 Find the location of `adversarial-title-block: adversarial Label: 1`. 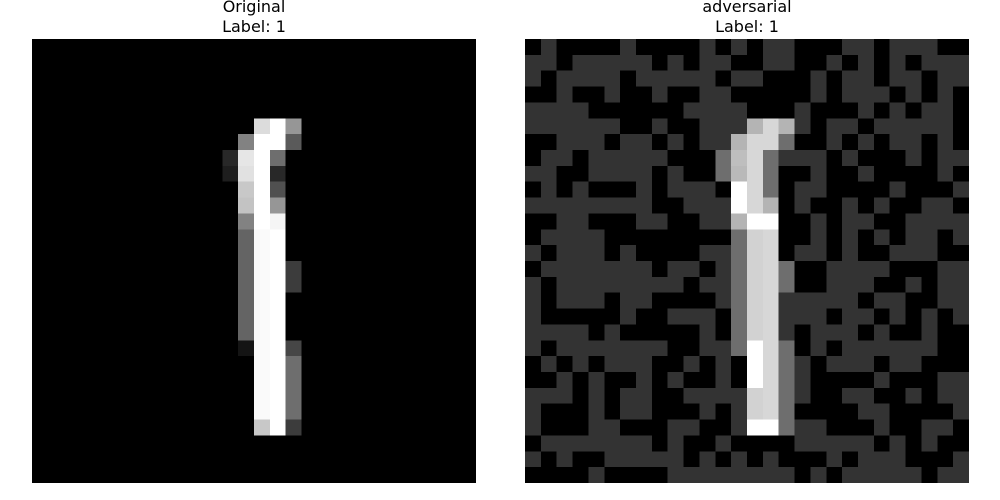

adversarial-title-block: adversarial Label: 1 is located at coordinates (747, 19).